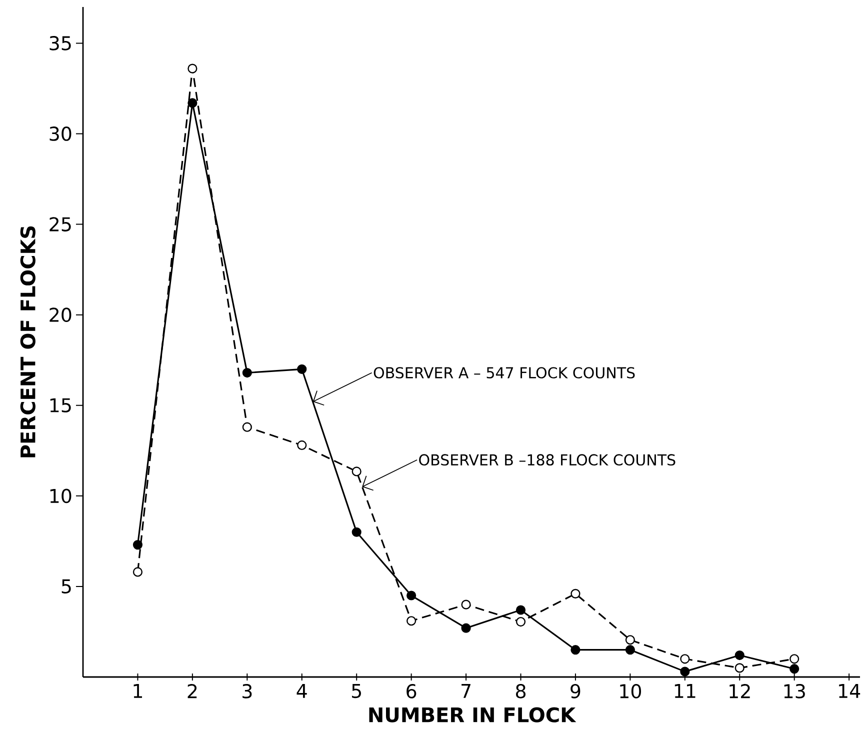 The width and height of the screenshot is (866, 741). I want to click on y-axis-title: PERCENT OF FLOCKS, so click(28, 342).